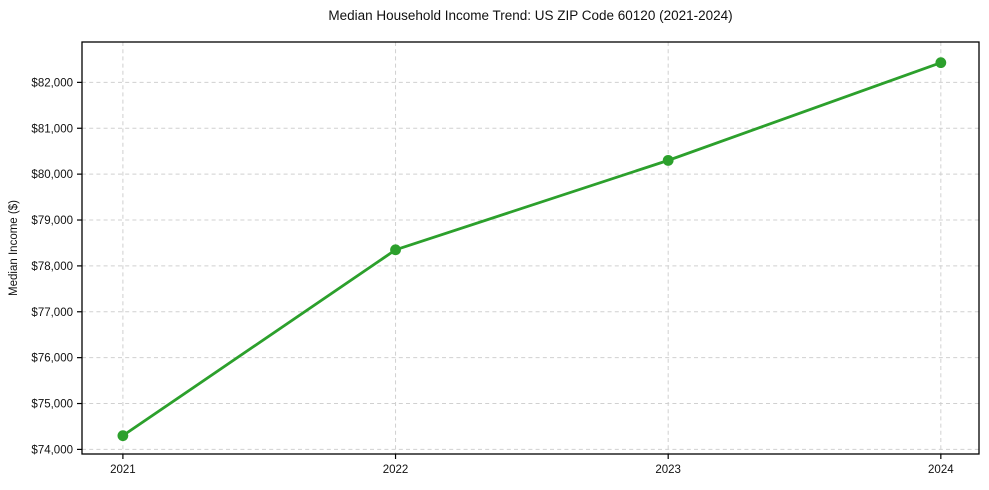 The image size is (989, 490). What do you see at coordinates (52, 313) in the screenshot?
I see `y-tick-label: $77,000` at bounding box center [52, 313].